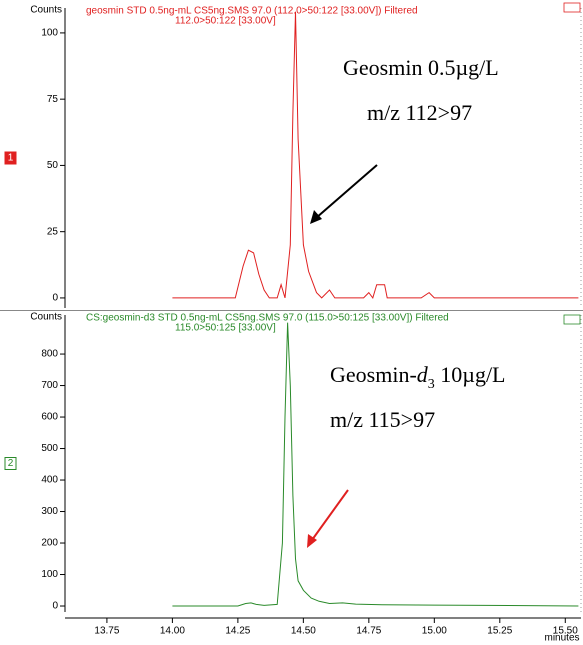 The image size is (583, 645). Describe the element at coordinates (368, 631) in the screenshot. I see `x-tick-label: 14.75` at that location.